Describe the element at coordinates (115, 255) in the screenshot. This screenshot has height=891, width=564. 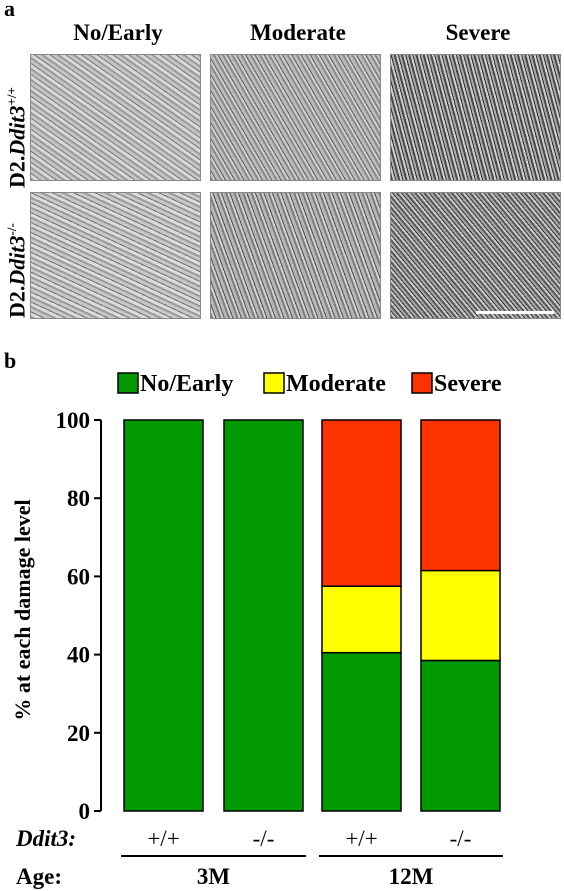
I see `micrograph-knockout-no-early` at that location.